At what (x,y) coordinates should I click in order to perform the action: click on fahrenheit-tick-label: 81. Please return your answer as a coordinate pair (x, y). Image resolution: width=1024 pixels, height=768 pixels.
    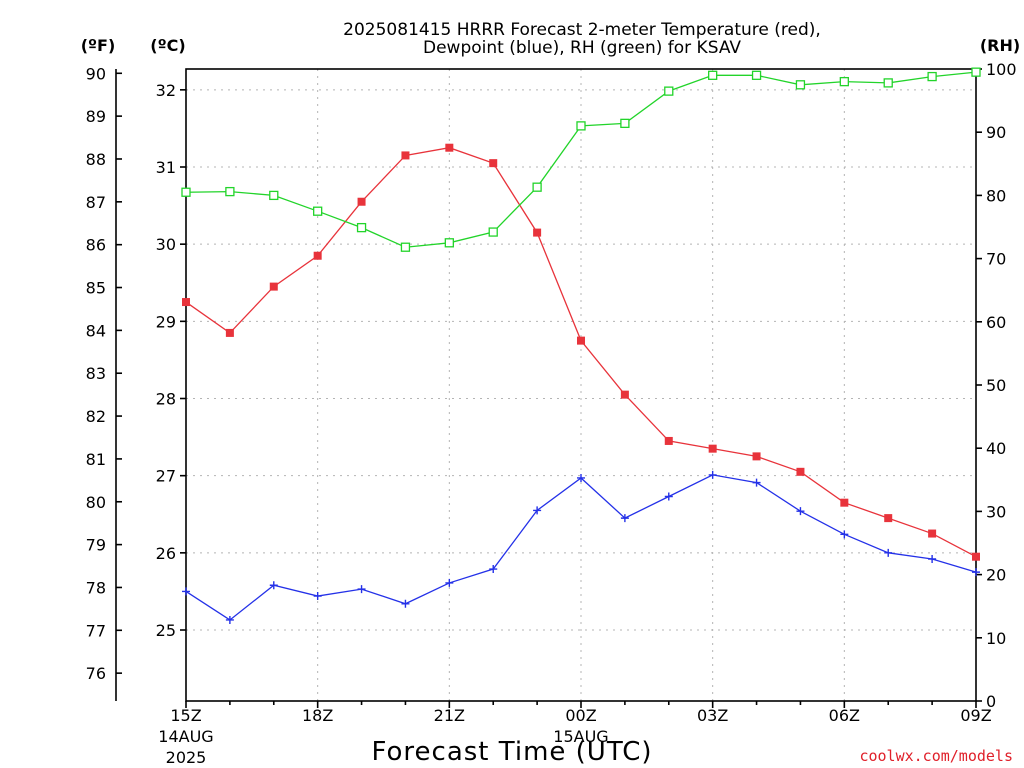
    Looking at the image, I should click on (96, 459).